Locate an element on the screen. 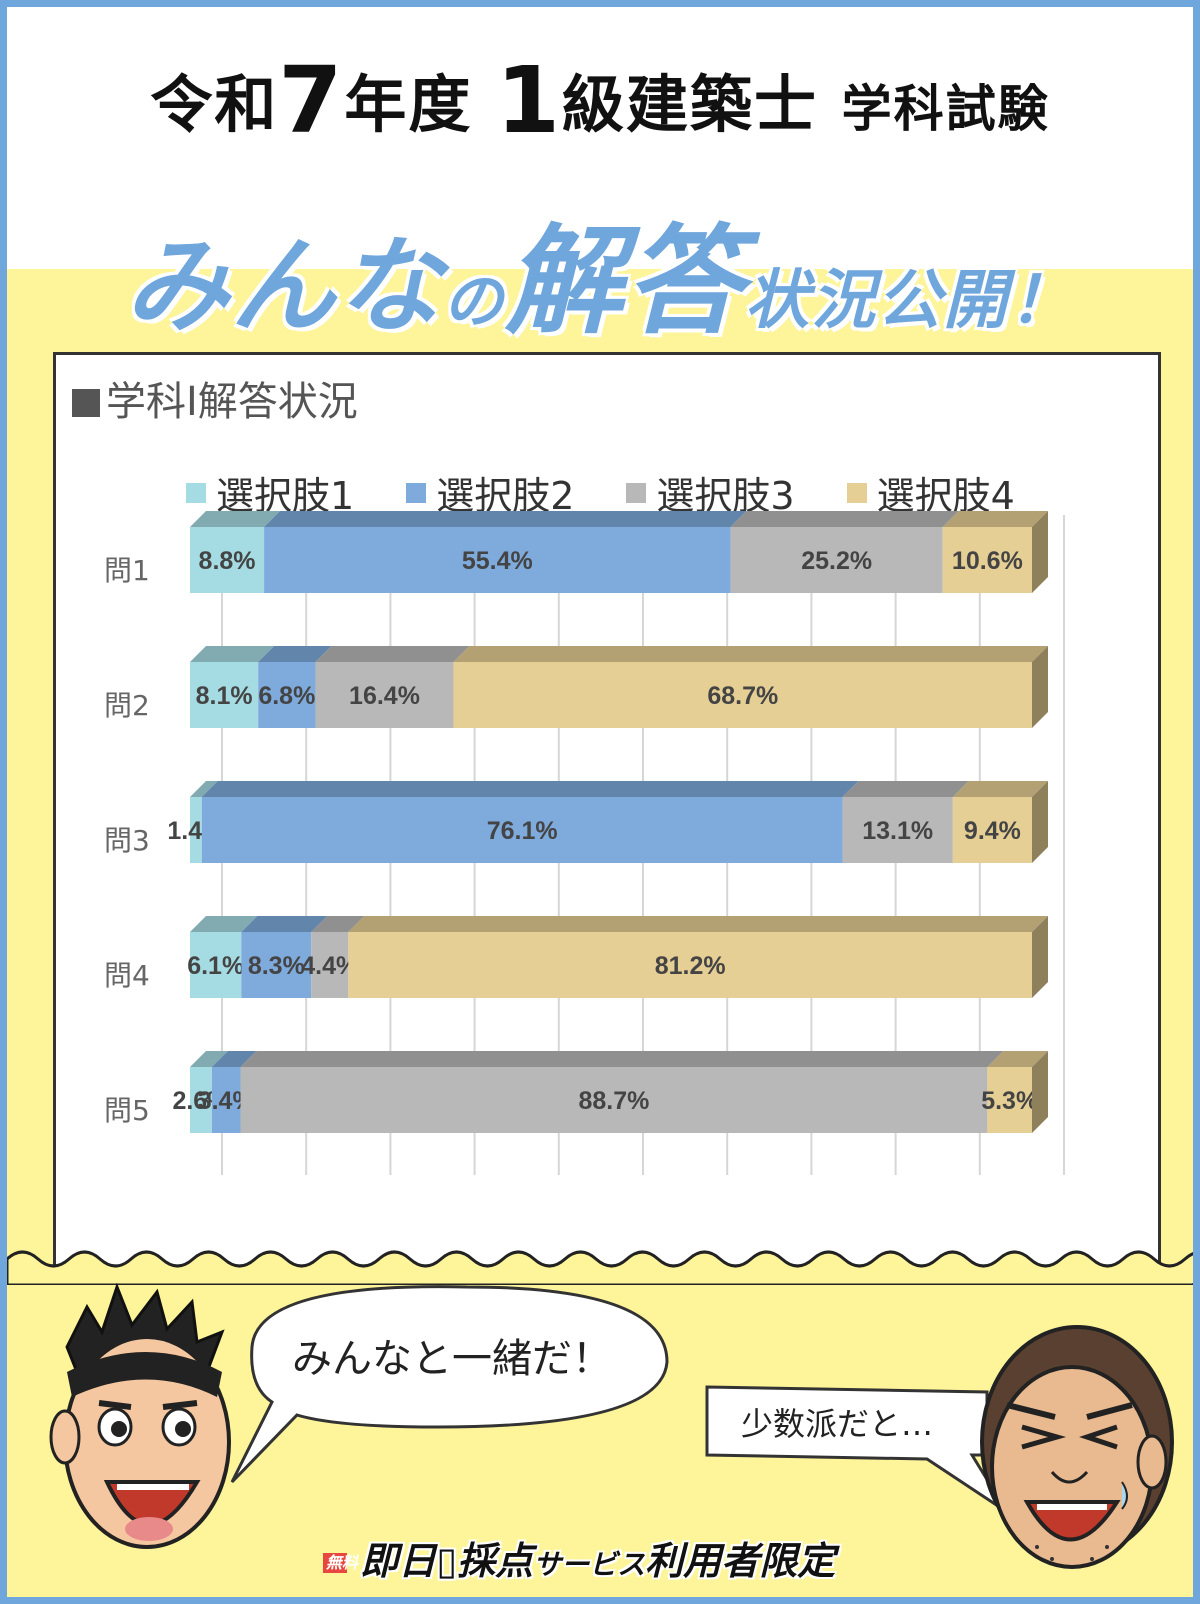 The image size is (1200, 1604). data-label: 9.4% is located at coordinates (992, 831).